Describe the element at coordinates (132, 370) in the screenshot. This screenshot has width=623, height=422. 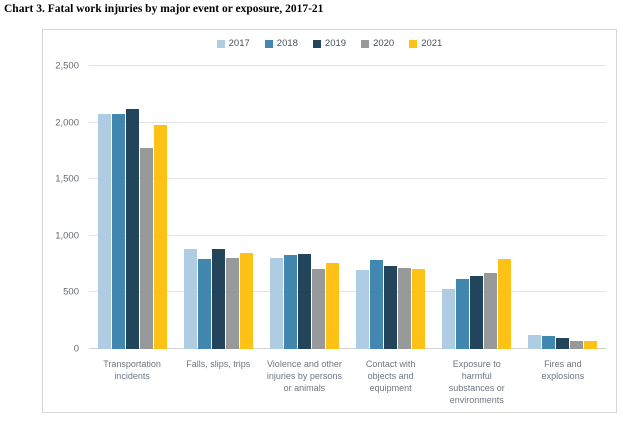
I see `x-axis-category-label: Transportation incidents` at that location.